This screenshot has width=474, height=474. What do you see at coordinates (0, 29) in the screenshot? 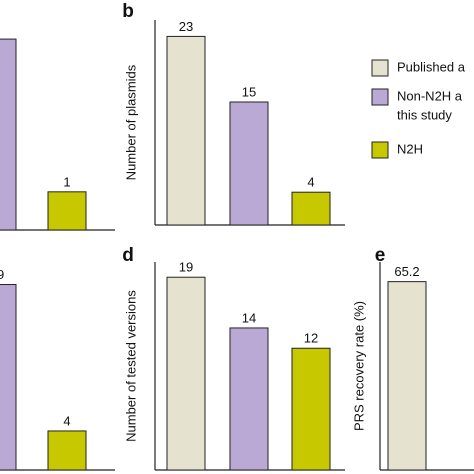
I see `value-label: 5` at bounding box center [0, 29].